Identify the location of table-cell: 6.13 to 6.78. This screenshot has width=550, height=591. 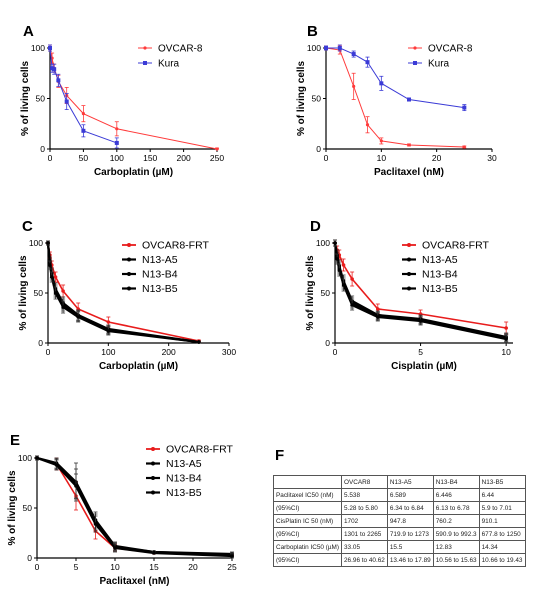
(456, 508).